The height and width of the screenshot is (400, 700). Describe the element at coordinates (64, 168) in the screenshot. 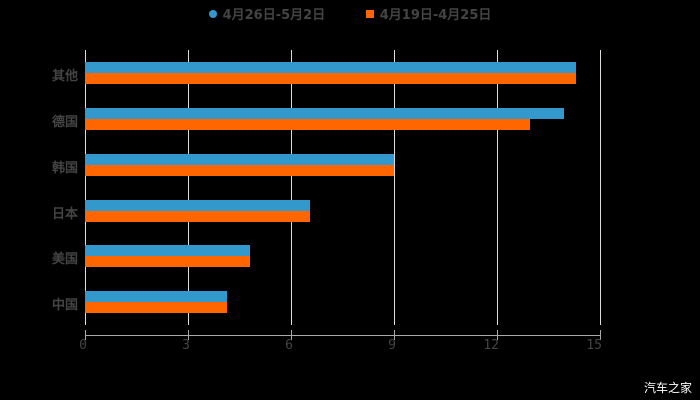

I see `category-label: 韩国` at that location.